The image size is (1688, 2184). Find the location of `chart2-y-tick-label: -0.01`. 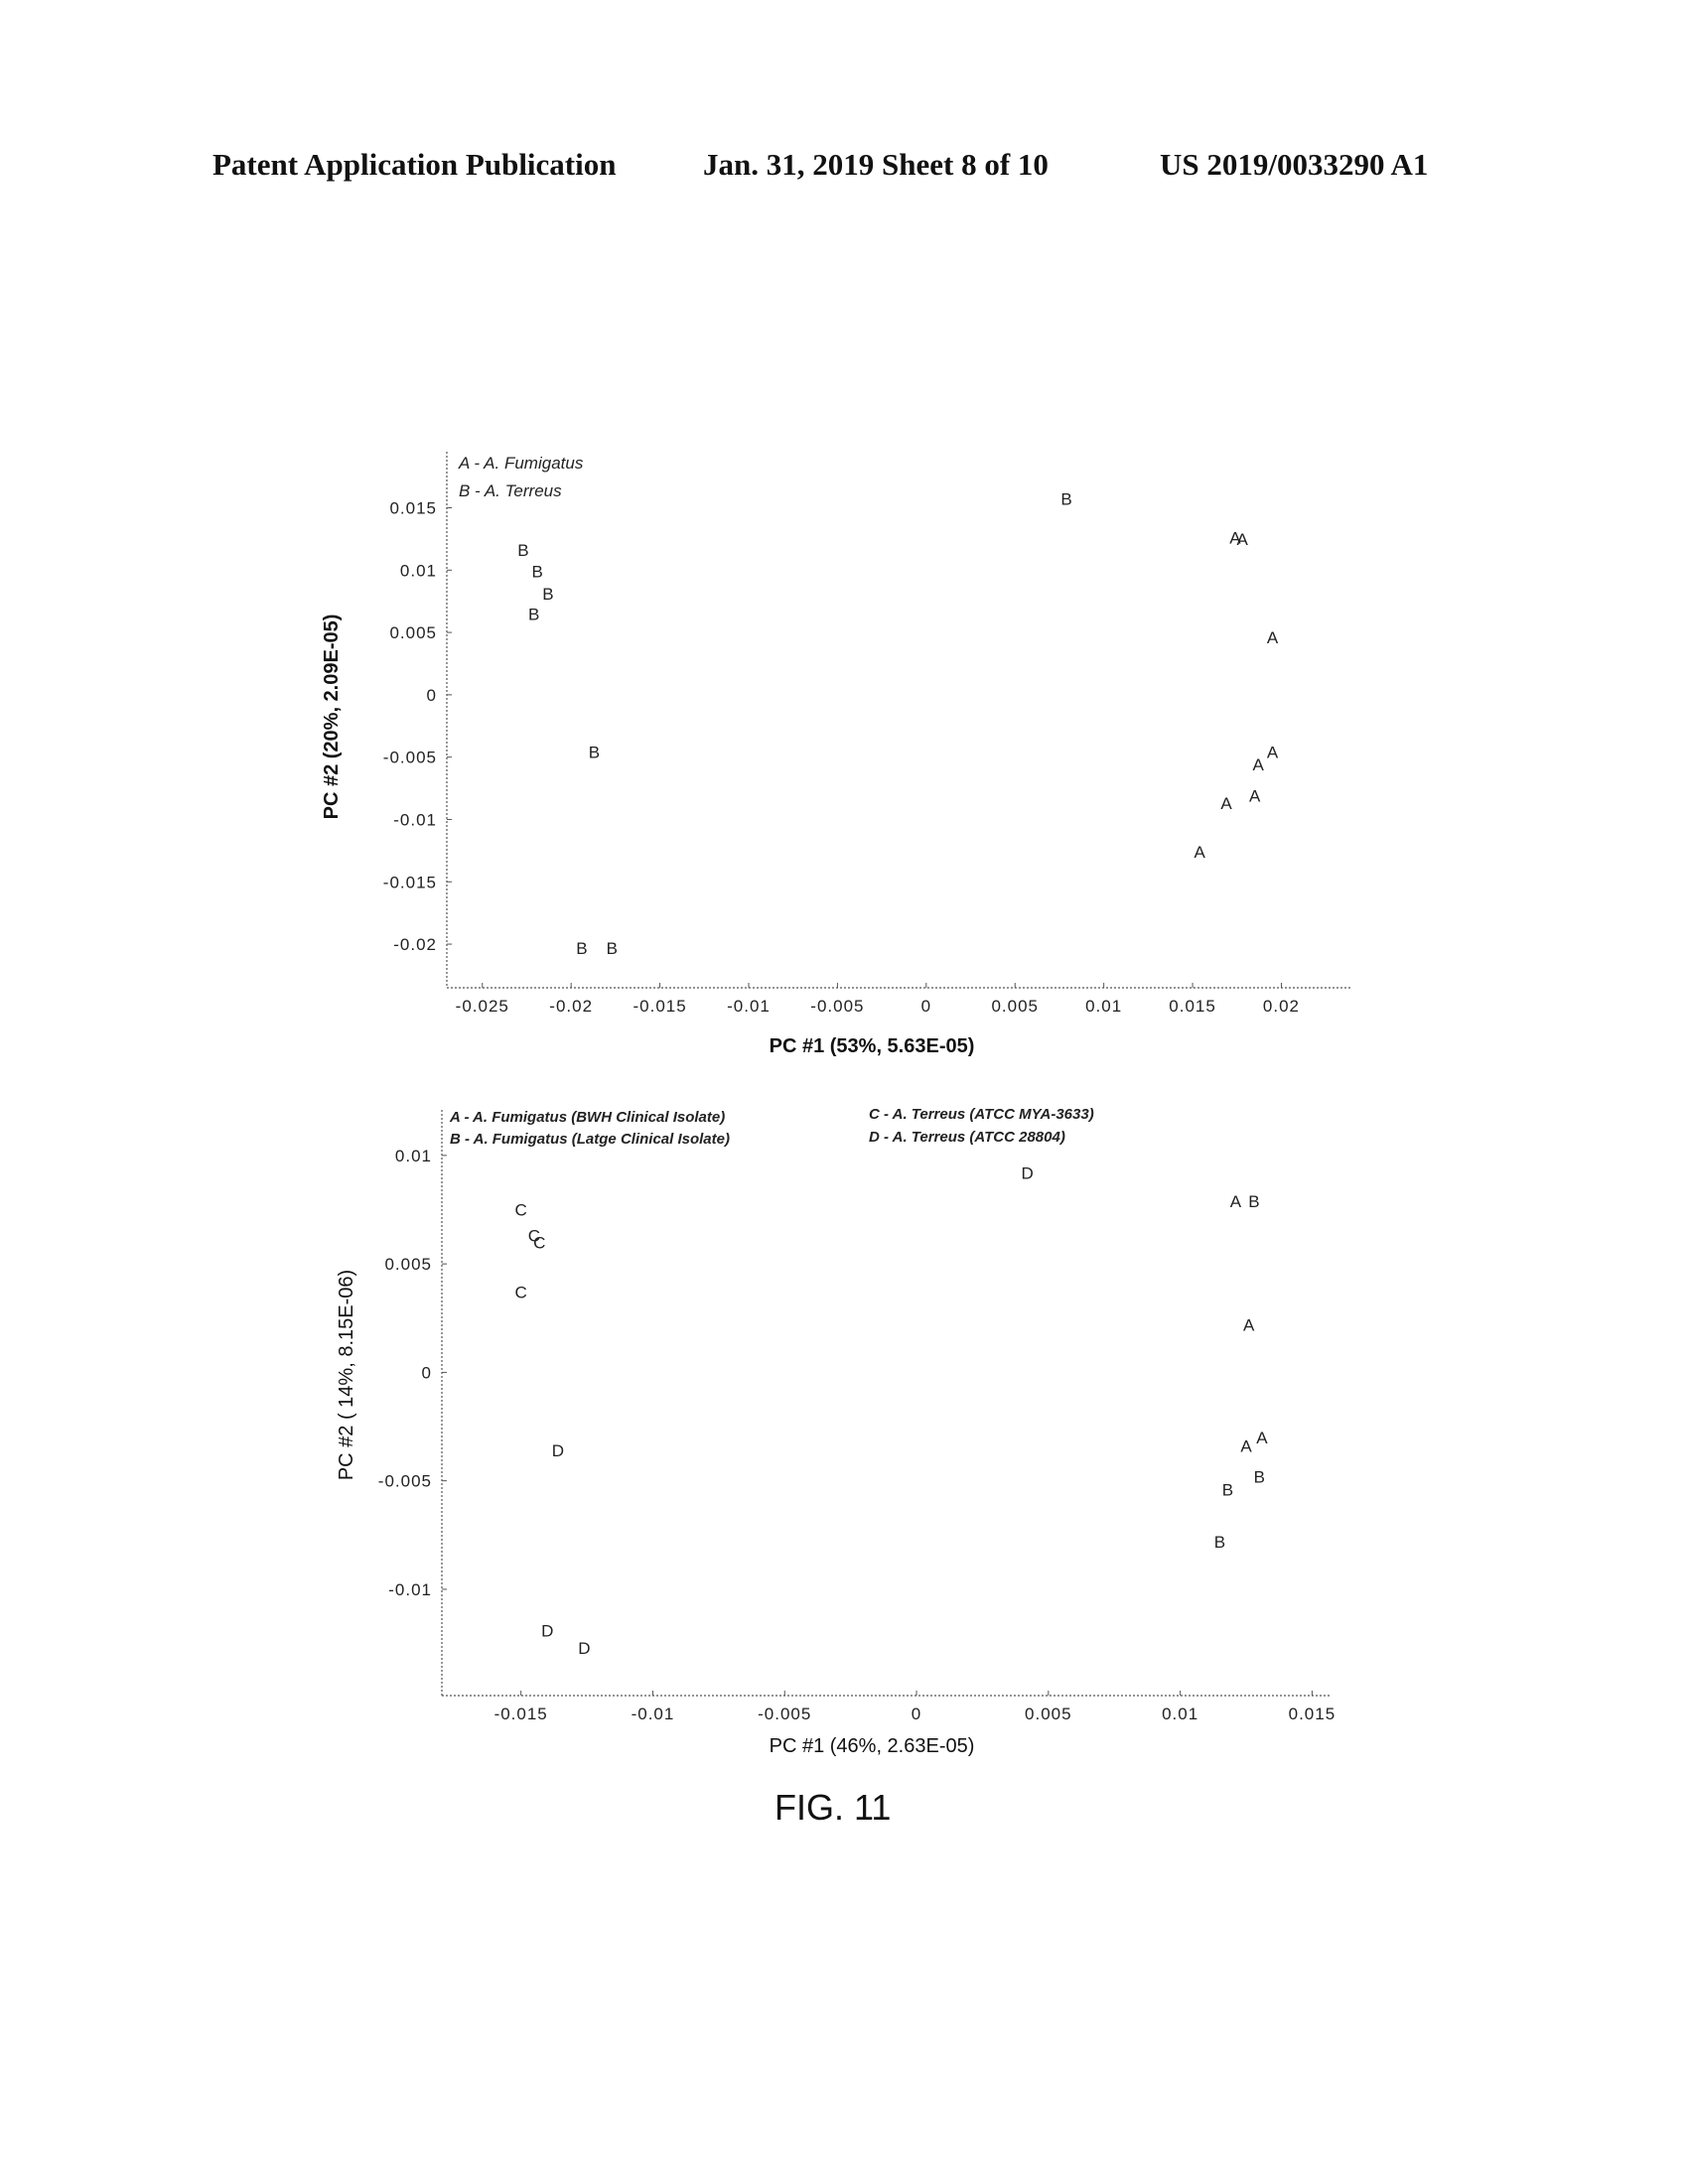

chart2-y-tick-label: -0.01 is located at coordinates (410, 1589).